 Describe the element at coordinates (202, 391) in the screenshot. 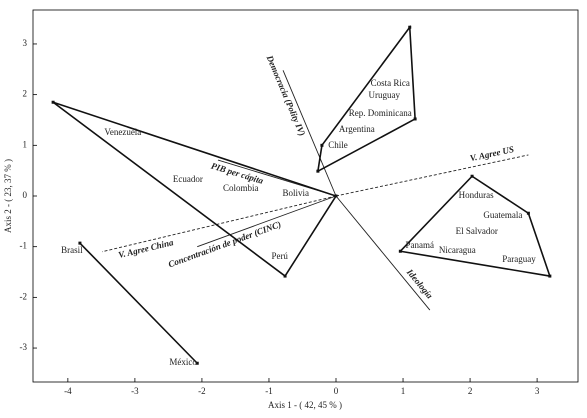

I see `x-tick-label: -2` at that location.